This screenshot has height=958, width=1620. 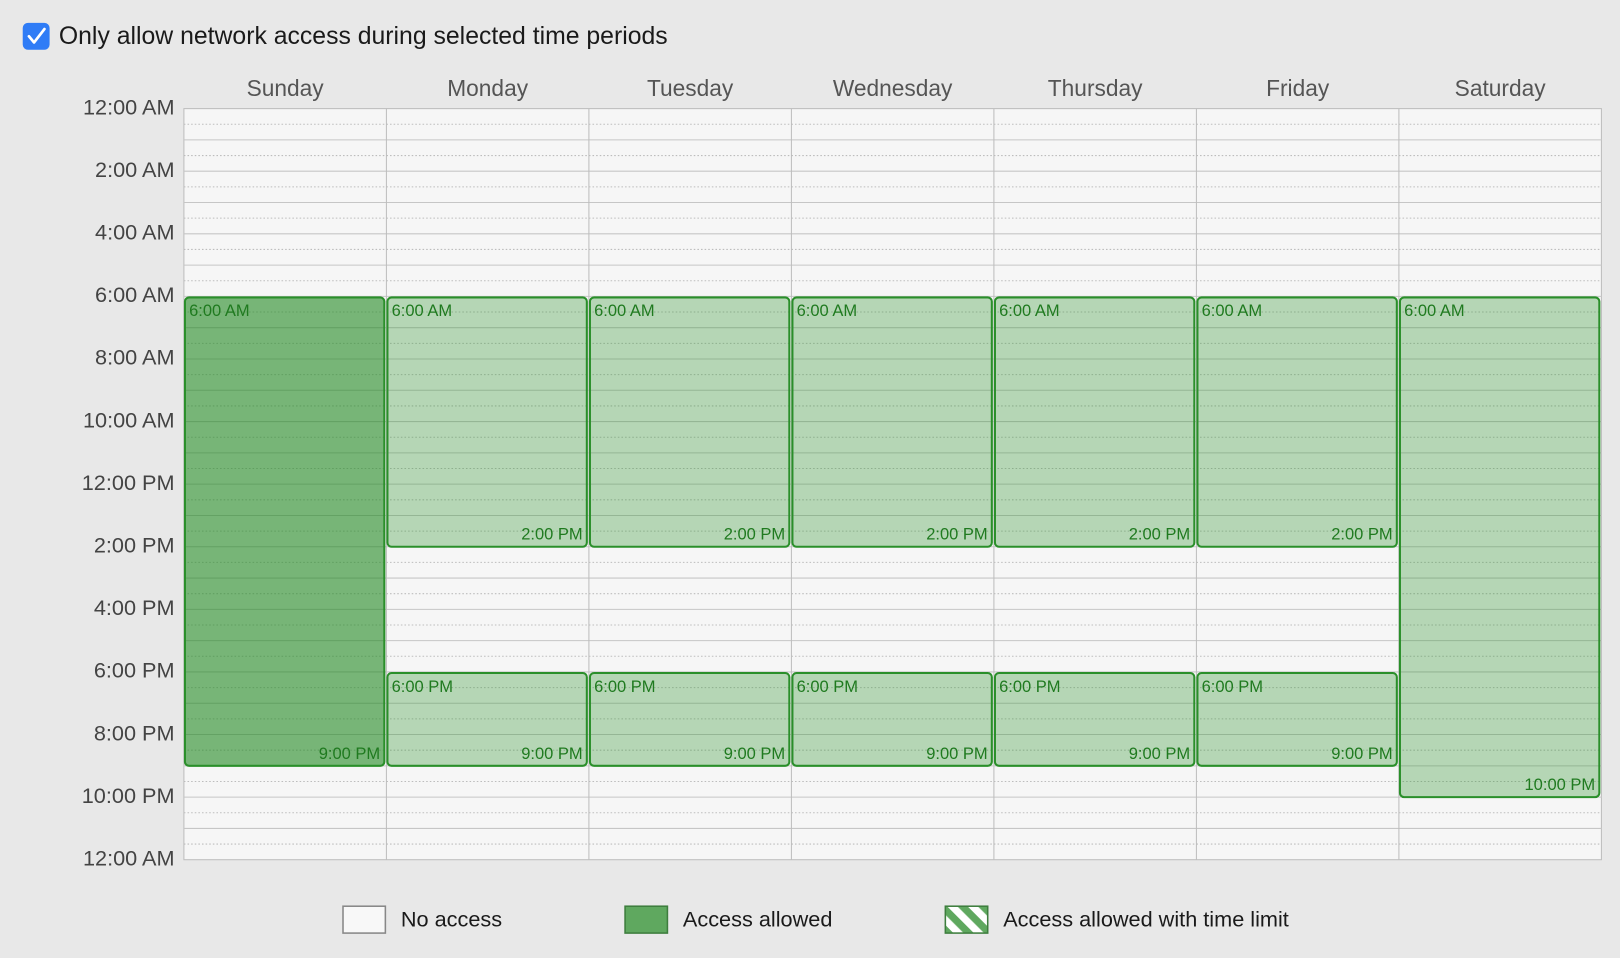 I want to click on time-label: 6:00 AM, so click(x=135, y=294).